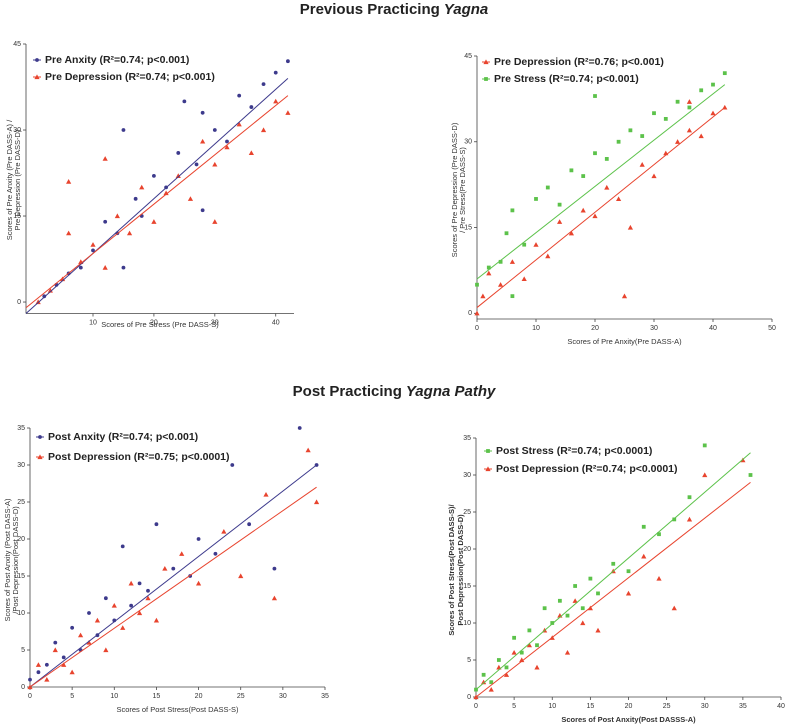 The width and height of the screenshot is (788, 728). What do you see at coordinates (579, 62) in the screenshot?
I see `legend-label: Pre Depression (R²=0.76; p<0.001)` at bounding box center [579, 62].